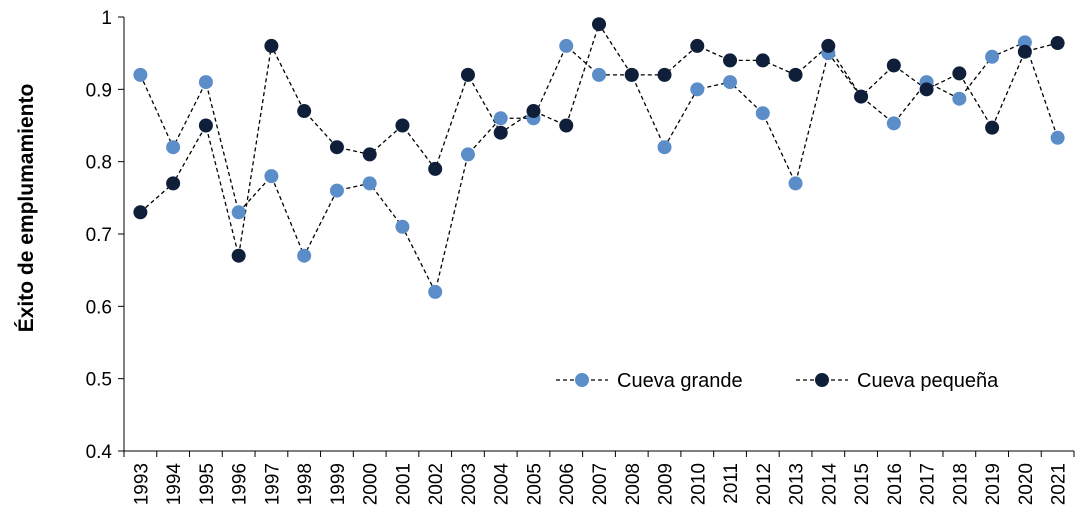  I want to click on x-tick-label: 1993, so click(141, 484).